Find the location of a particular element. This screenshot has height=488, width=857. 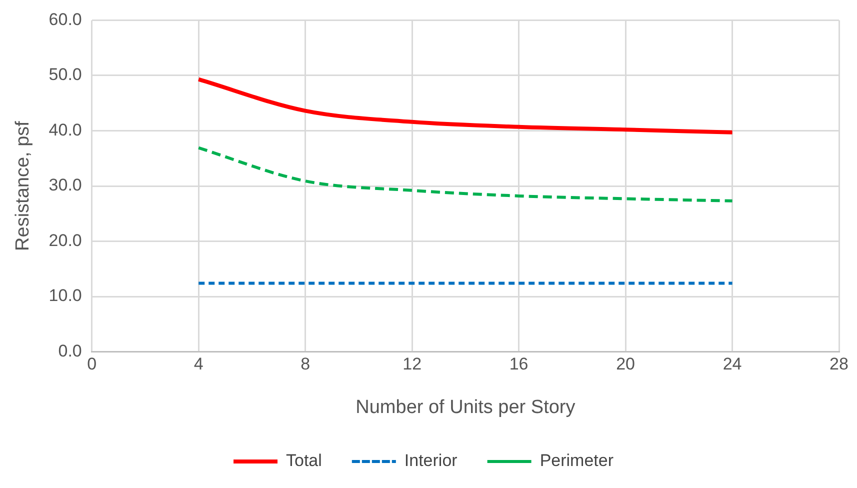

x-tick-label: 8 is located at coordinates (305, 364).